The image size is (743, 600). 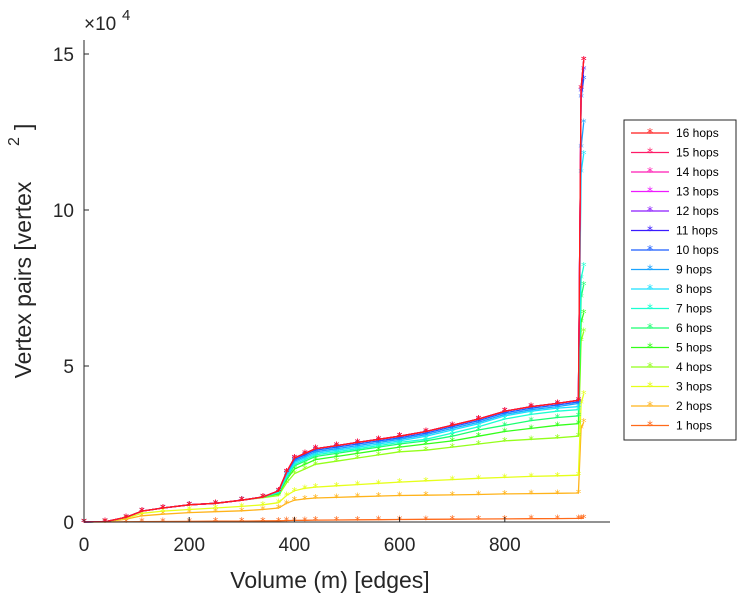 What do you see at coordinates (68, 523) in the screenshot?
I see `y-tick-label: 0` at bounding box center [68, 523].